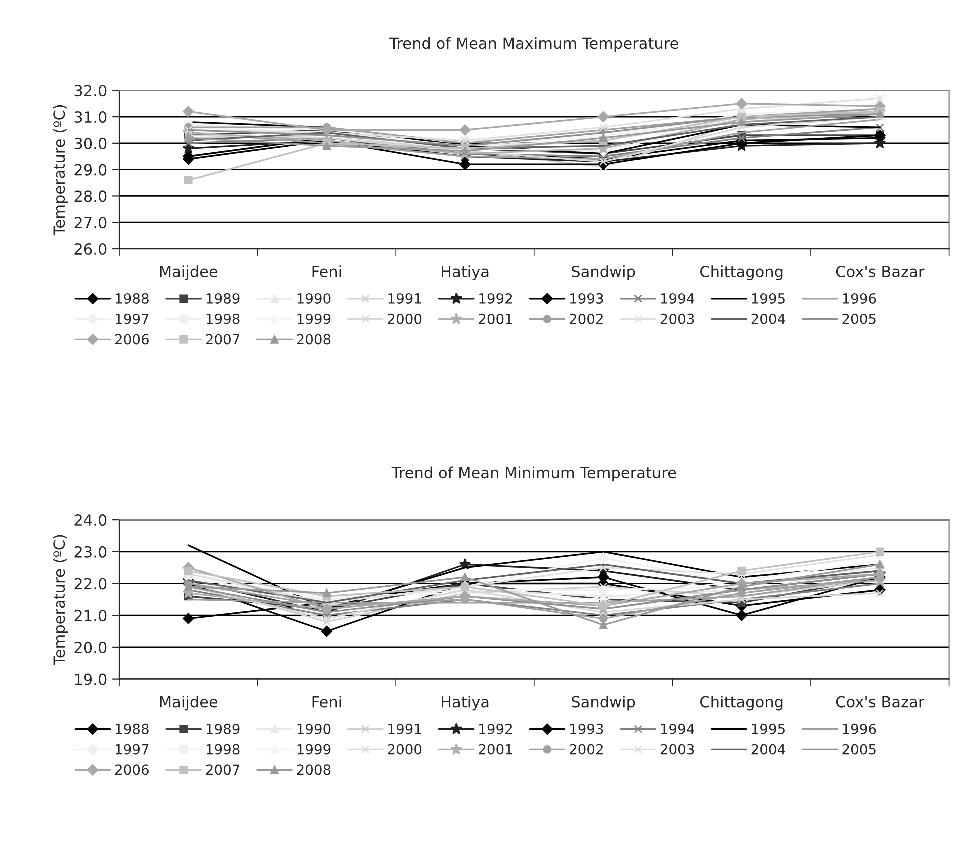 The image size is (956, 847). I want to click on y-tick-label: 23.0, so click(90, 552).